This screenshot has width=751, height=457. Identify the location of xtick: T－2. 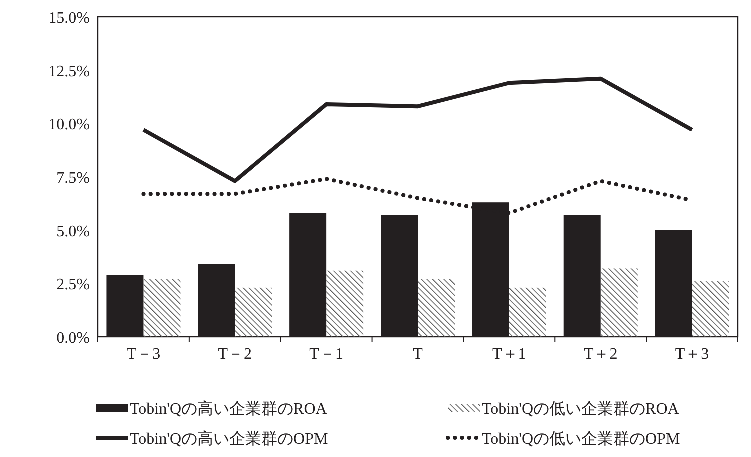
(235, 354).